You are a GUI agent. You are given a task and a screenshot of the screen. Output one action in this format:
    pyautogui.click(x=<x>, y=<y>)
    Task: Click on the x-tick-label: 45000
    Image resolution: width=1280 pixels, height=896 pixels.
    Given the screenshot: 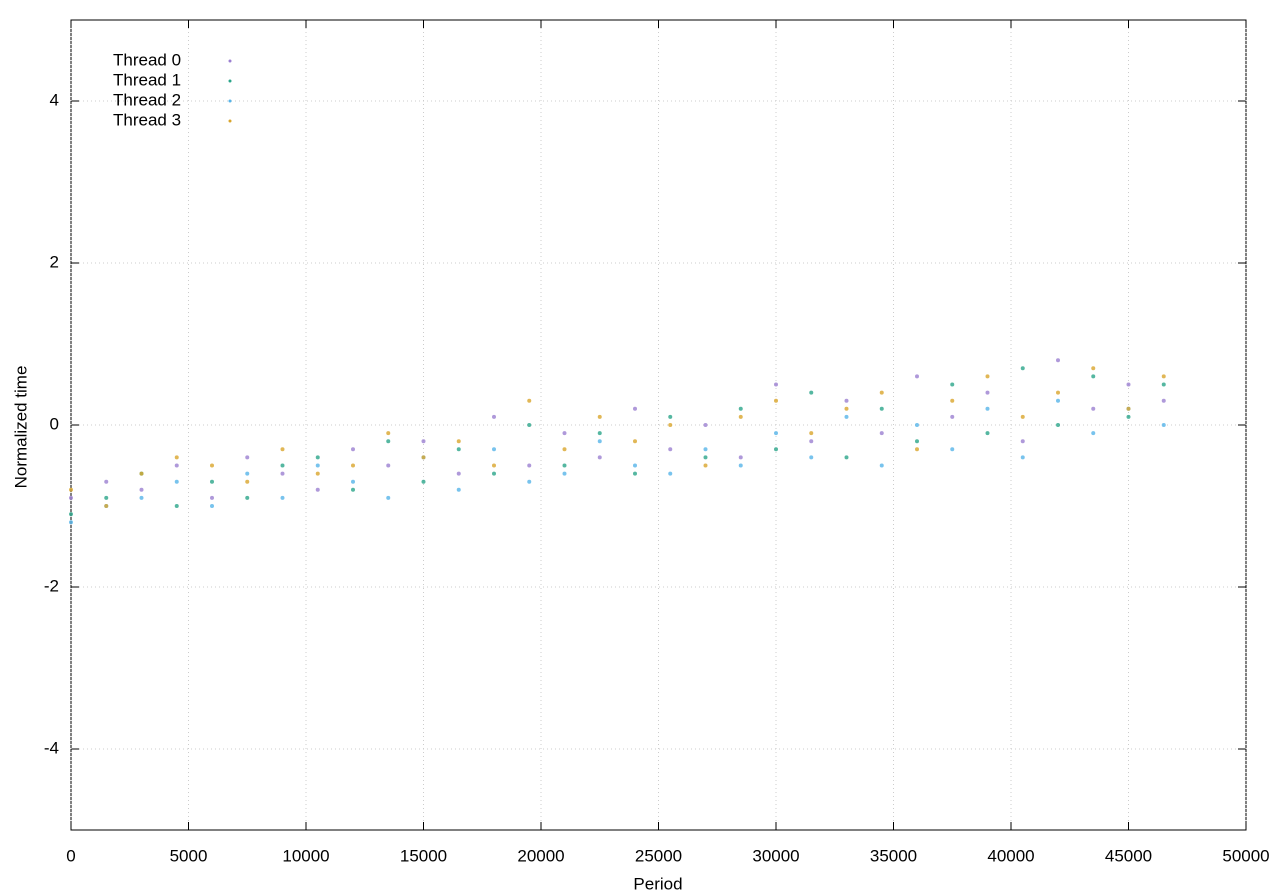 What is the action you would take?
    pyautogui.click(x=1128, y=855)
    